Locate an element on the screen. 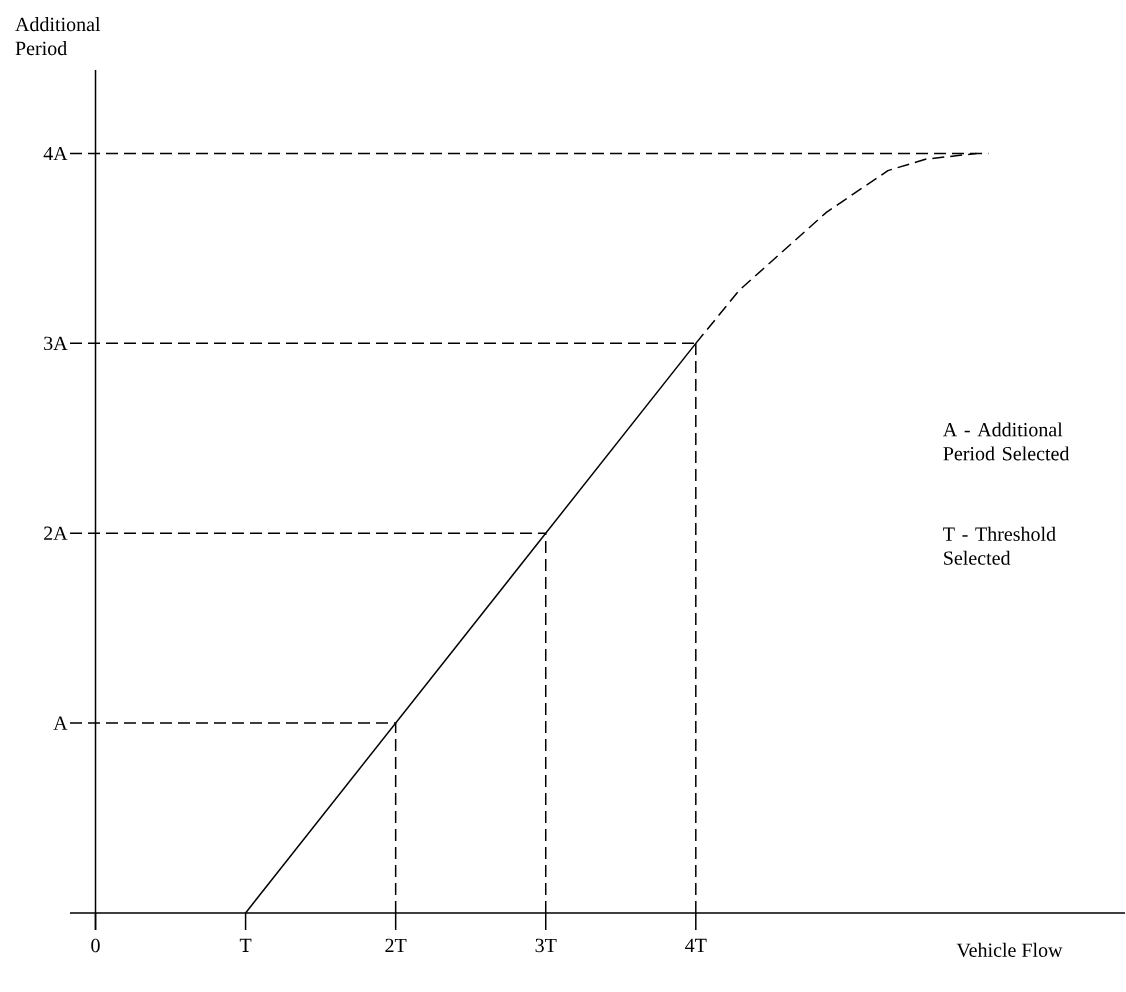 The height and width of the screenshot is (992, 1126). x-axis-title: Vehicle Flow is located at coordinates (1009, 950).